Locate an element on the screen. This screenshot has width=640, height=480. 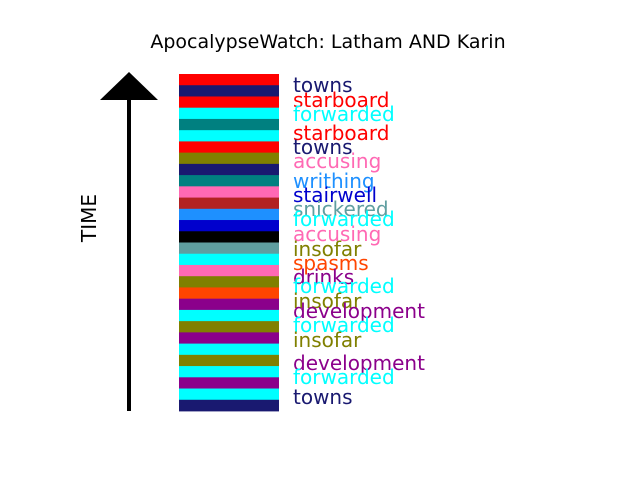
chart-title: ApocalypseWatch: Latham AND Karin is located at coordinates (328, 42).